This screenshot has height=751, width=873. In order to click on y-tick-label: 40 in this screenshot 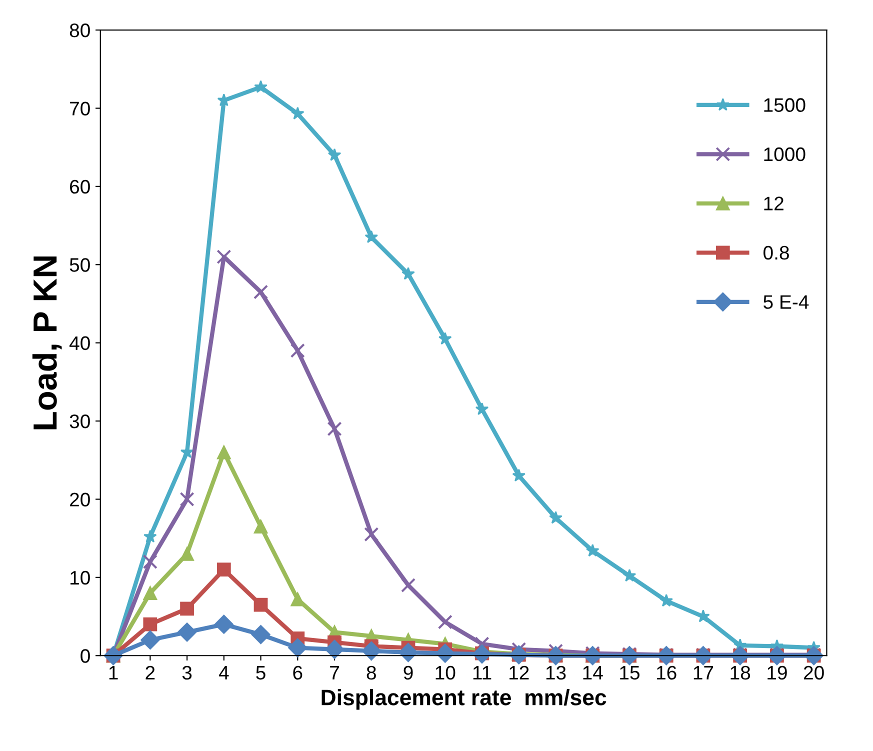, I will do `click(79, 343)`.